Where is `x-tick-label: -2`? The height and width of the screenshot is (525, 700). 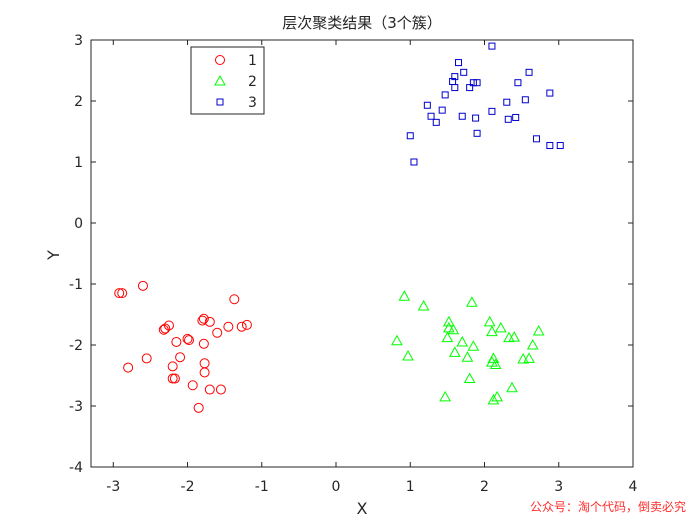 x-tick-label: -2 is located at coordinates (188, 487).